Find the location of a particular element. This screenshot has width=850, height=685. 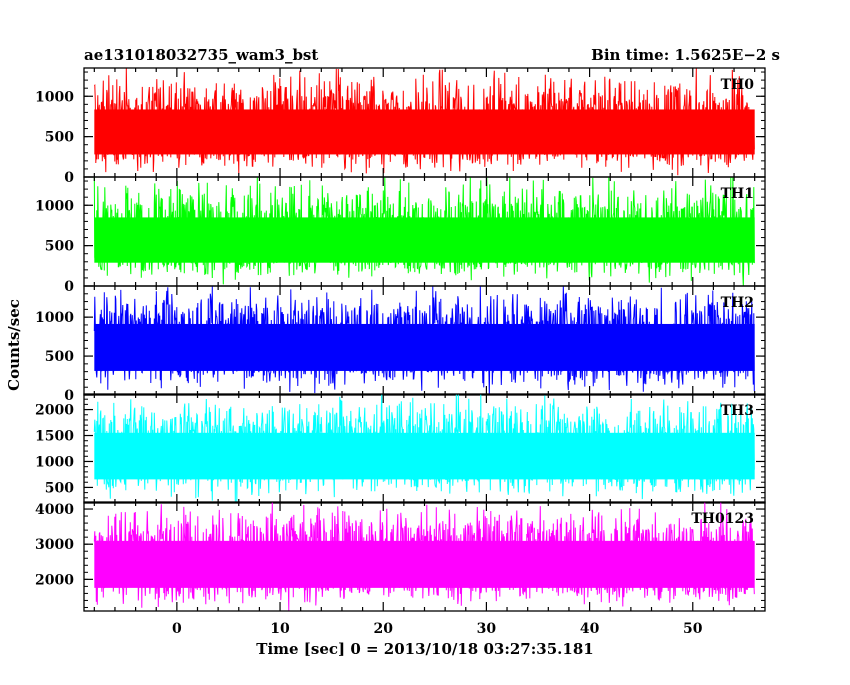

panel-label-th0: TH0 is located at coordinates (738, 85).